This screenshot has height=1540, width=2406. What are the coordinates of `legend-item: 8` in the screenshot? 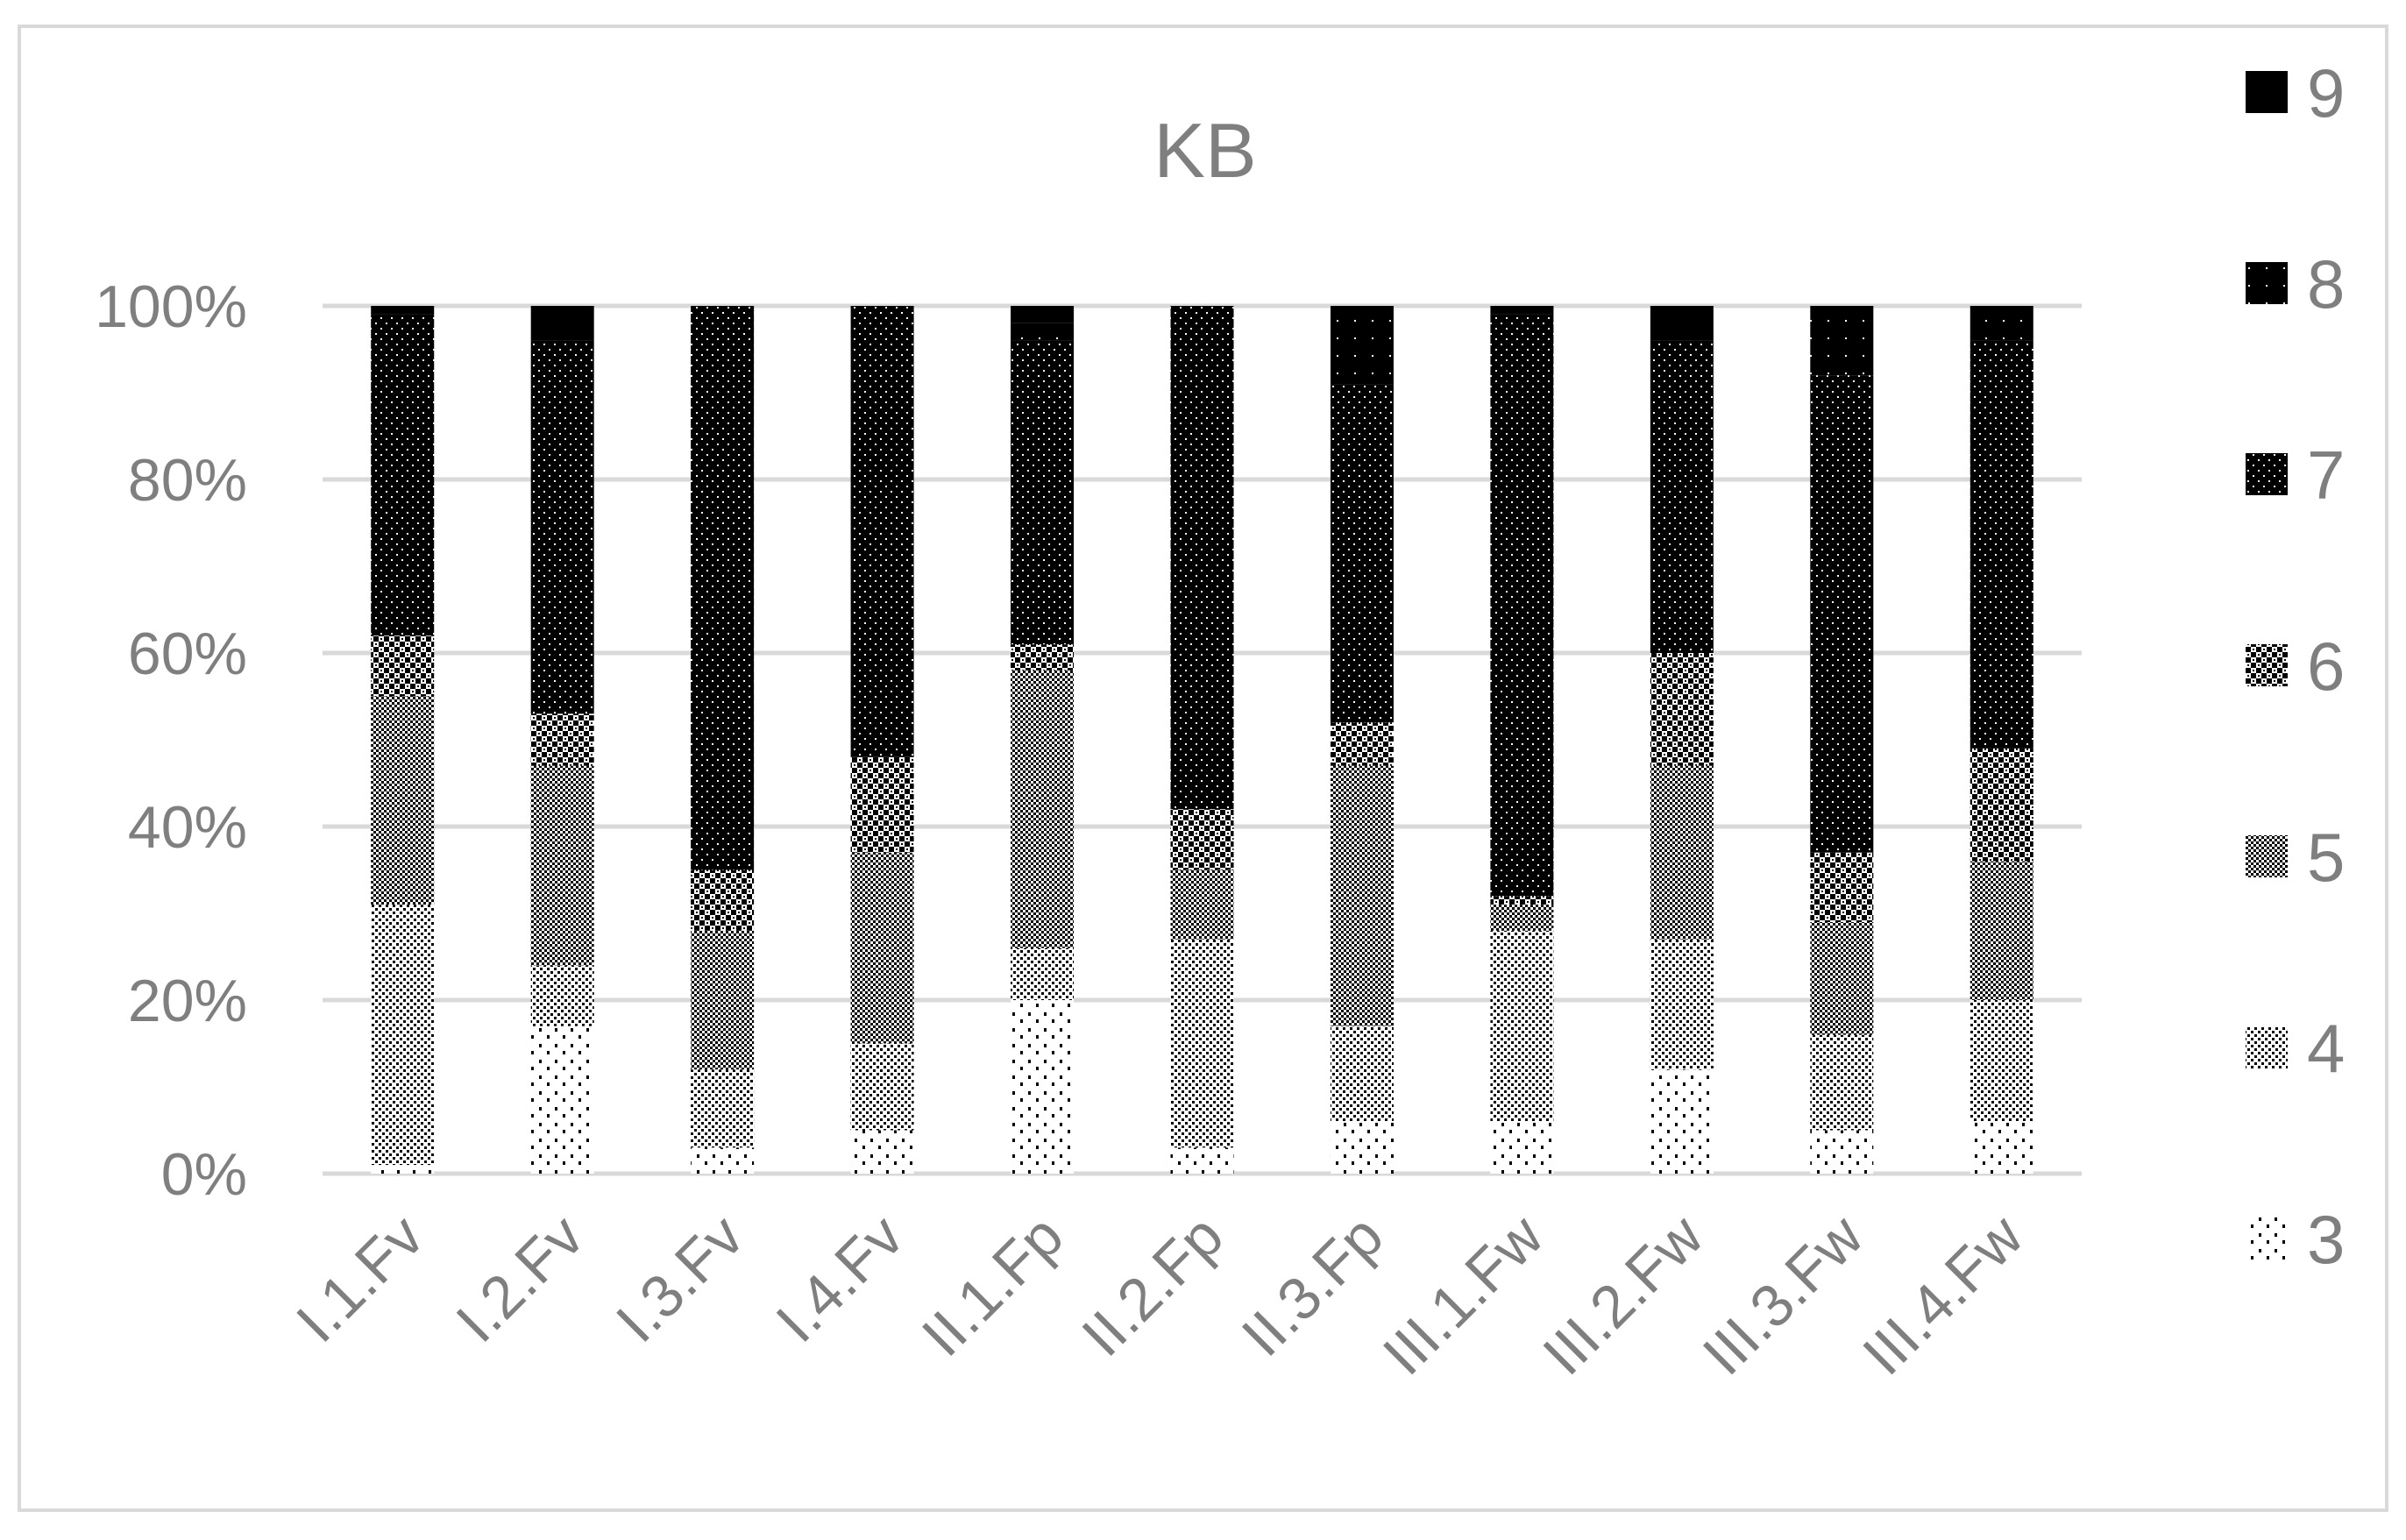 It's located at (2295, 284).